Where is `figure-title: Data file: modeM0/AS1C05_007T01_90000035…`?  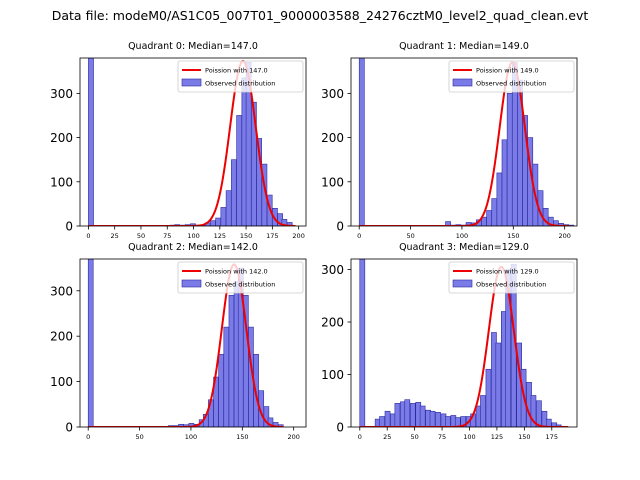 figure-title: Data file: modeM0/AS1C05_007T01_90000035… is located at coordinates (320, 15).